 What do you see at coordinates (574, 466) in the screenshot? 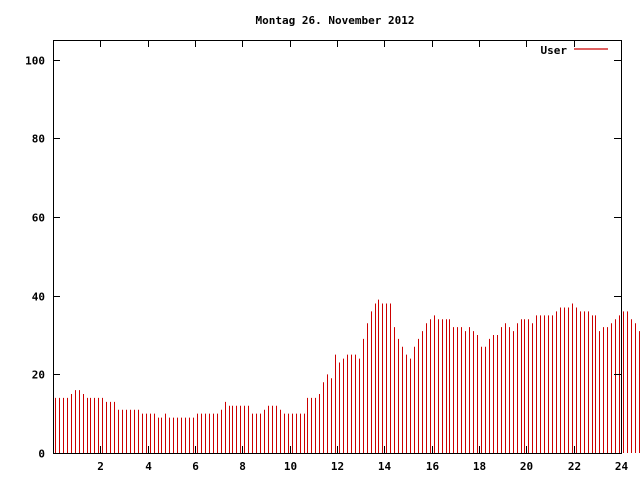
I see `x-tick-label: 22` at bounding box center [574, 466].